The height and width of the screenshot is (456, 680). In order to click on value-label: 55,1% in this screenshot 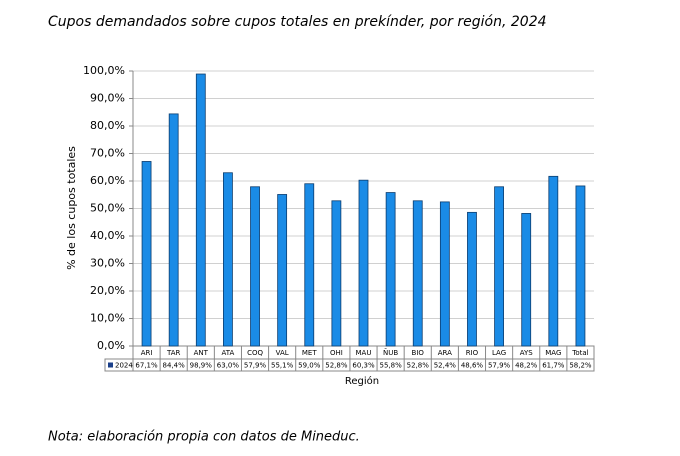, I will do `click(282, 366)`.